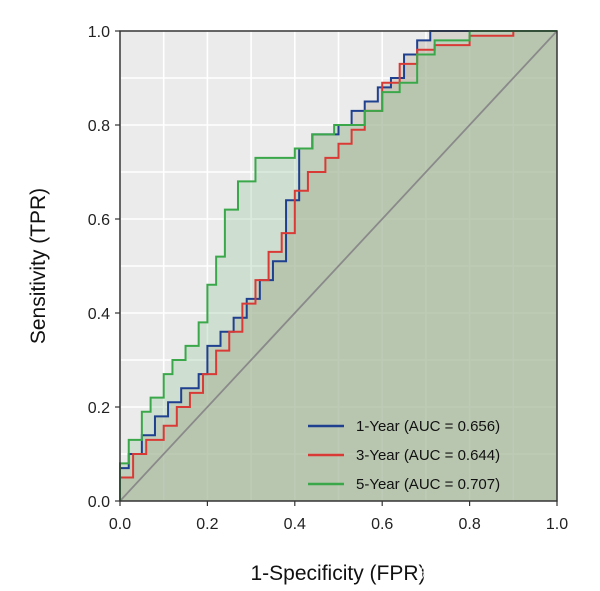  I want to click on y-axis-label: Sensitivity (TPR), so click(38, 266).